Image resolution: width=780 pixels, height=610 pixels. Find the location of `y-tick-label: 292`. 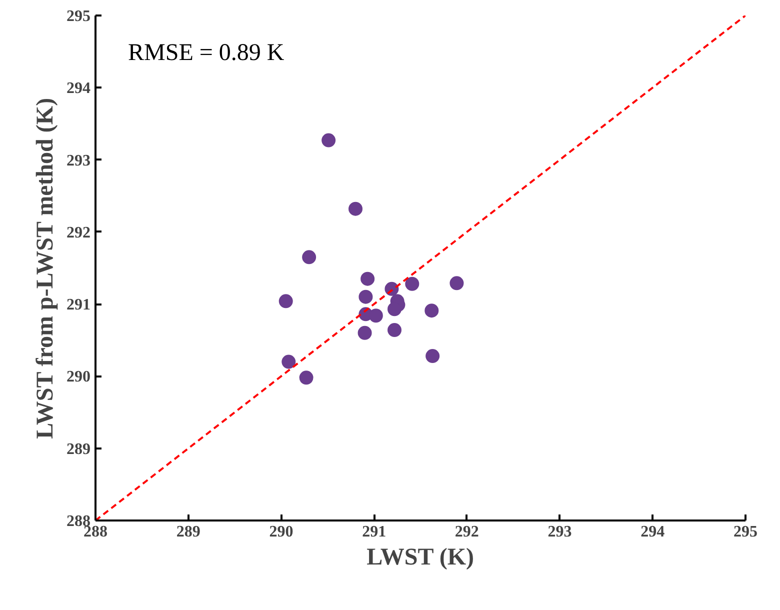

y-tick-label: 292 is located at coordinates (78, 233).